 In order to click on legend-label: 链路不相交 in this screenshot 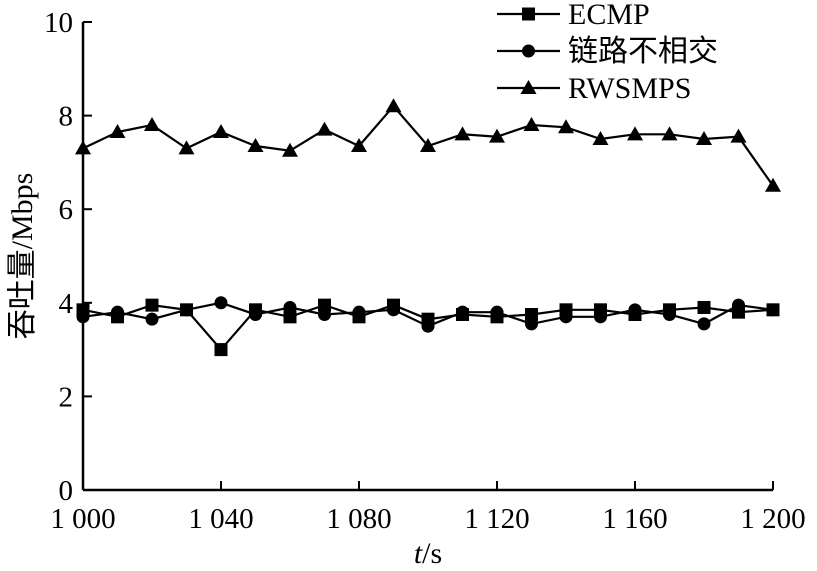, I will do `click(643, 51)`.